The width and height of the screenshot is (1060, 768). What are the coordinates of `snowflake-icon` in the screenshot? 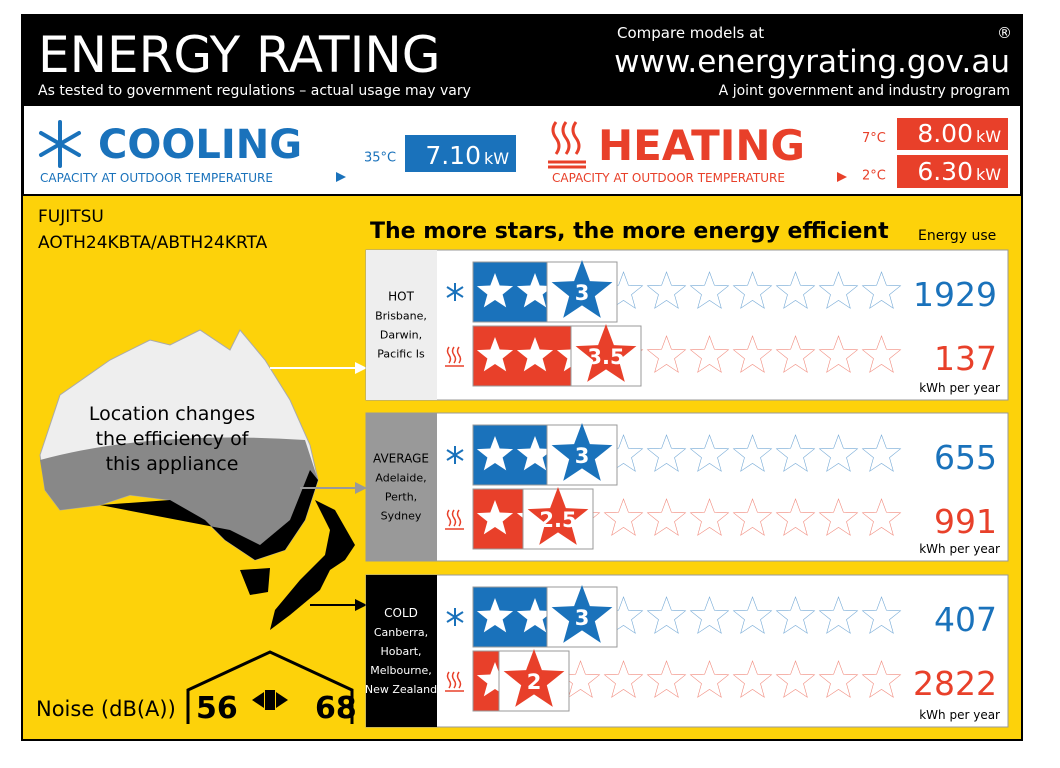 It's located at (455, 455).